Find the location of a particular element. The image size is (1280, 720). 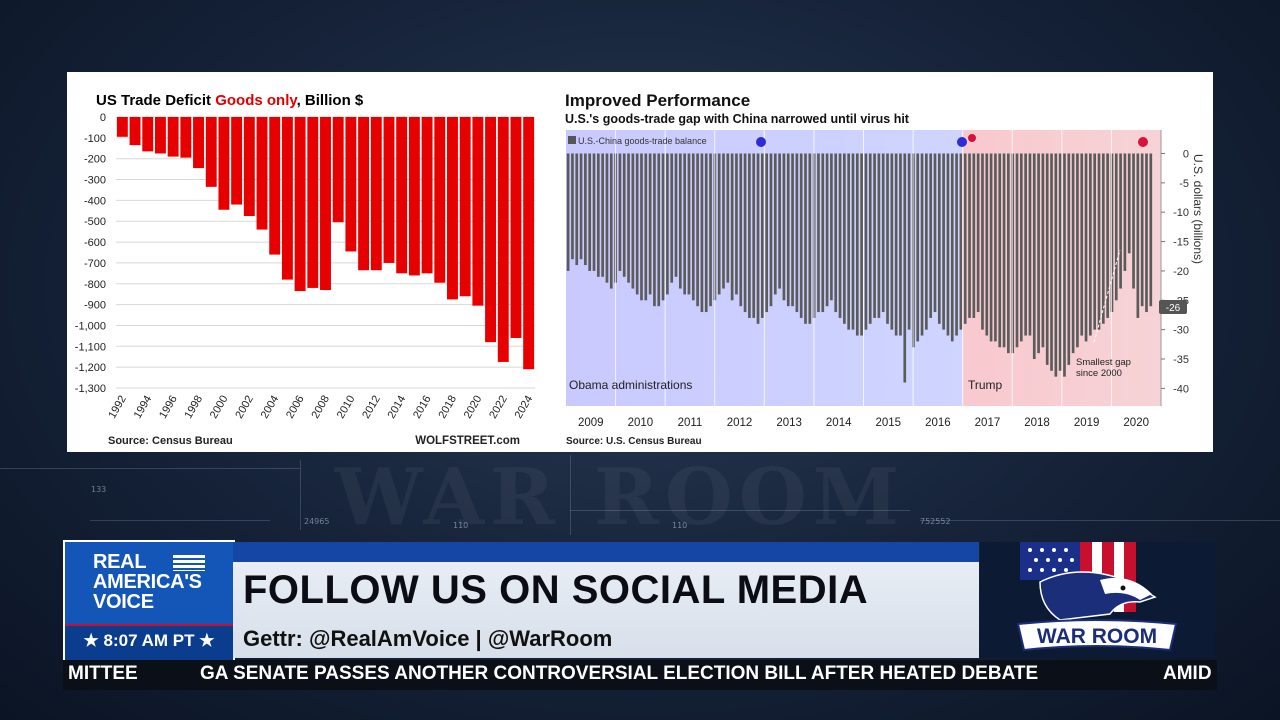

logo-line: AMERICA'S is located at coordinates (147, 582).